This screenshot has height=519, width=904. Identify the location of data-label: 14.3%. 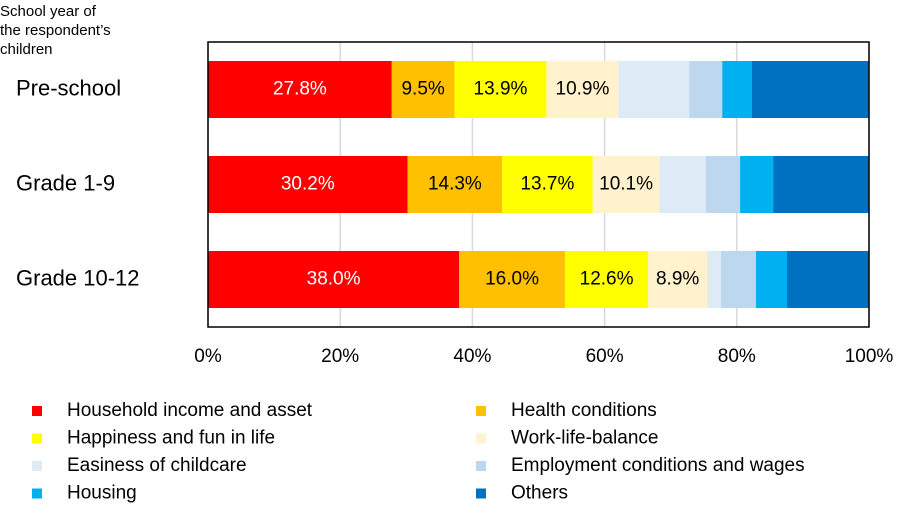
(455, 184).